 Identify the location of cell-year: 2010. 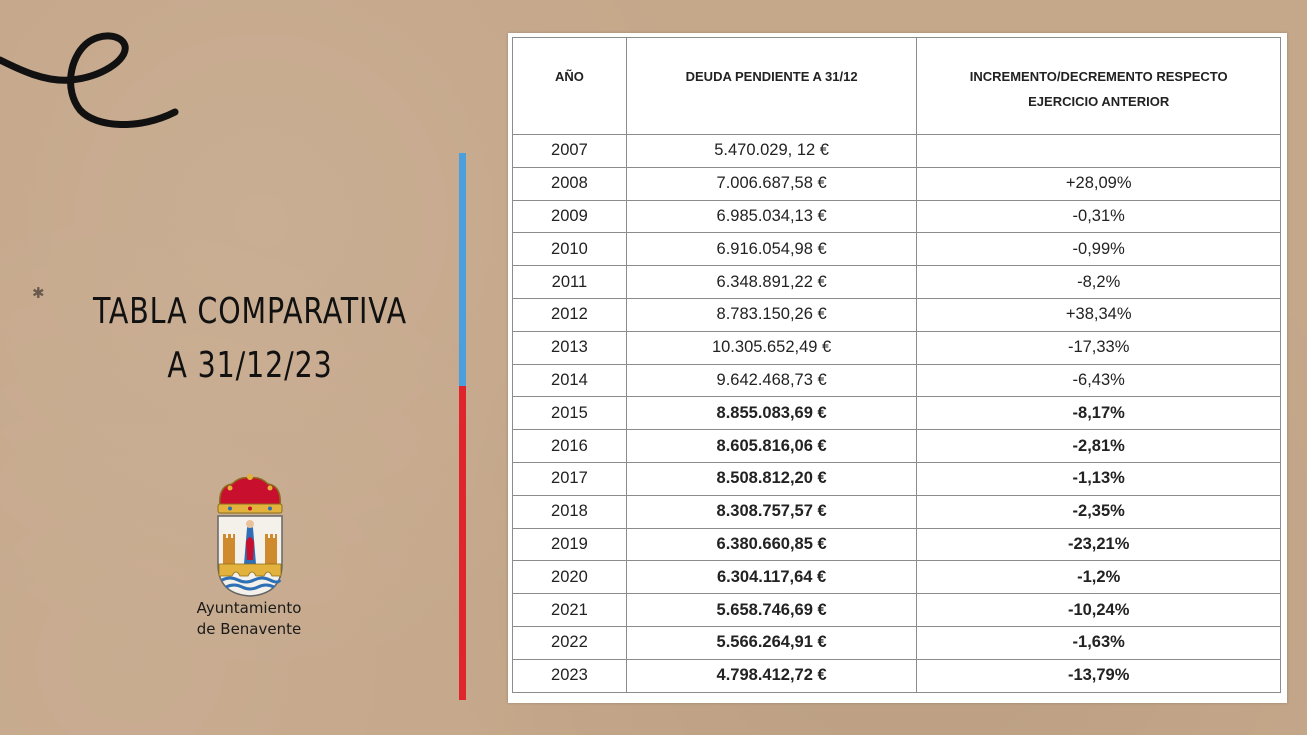
(569, 249).